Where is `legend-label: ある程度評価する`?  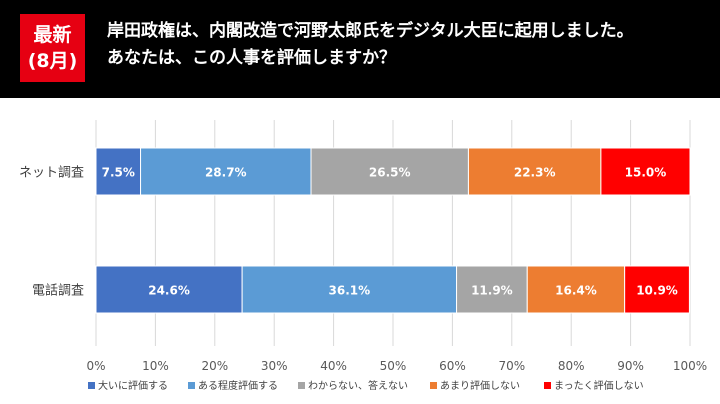 legend-label: ある程度評価する is located at coordinates (238, 385).